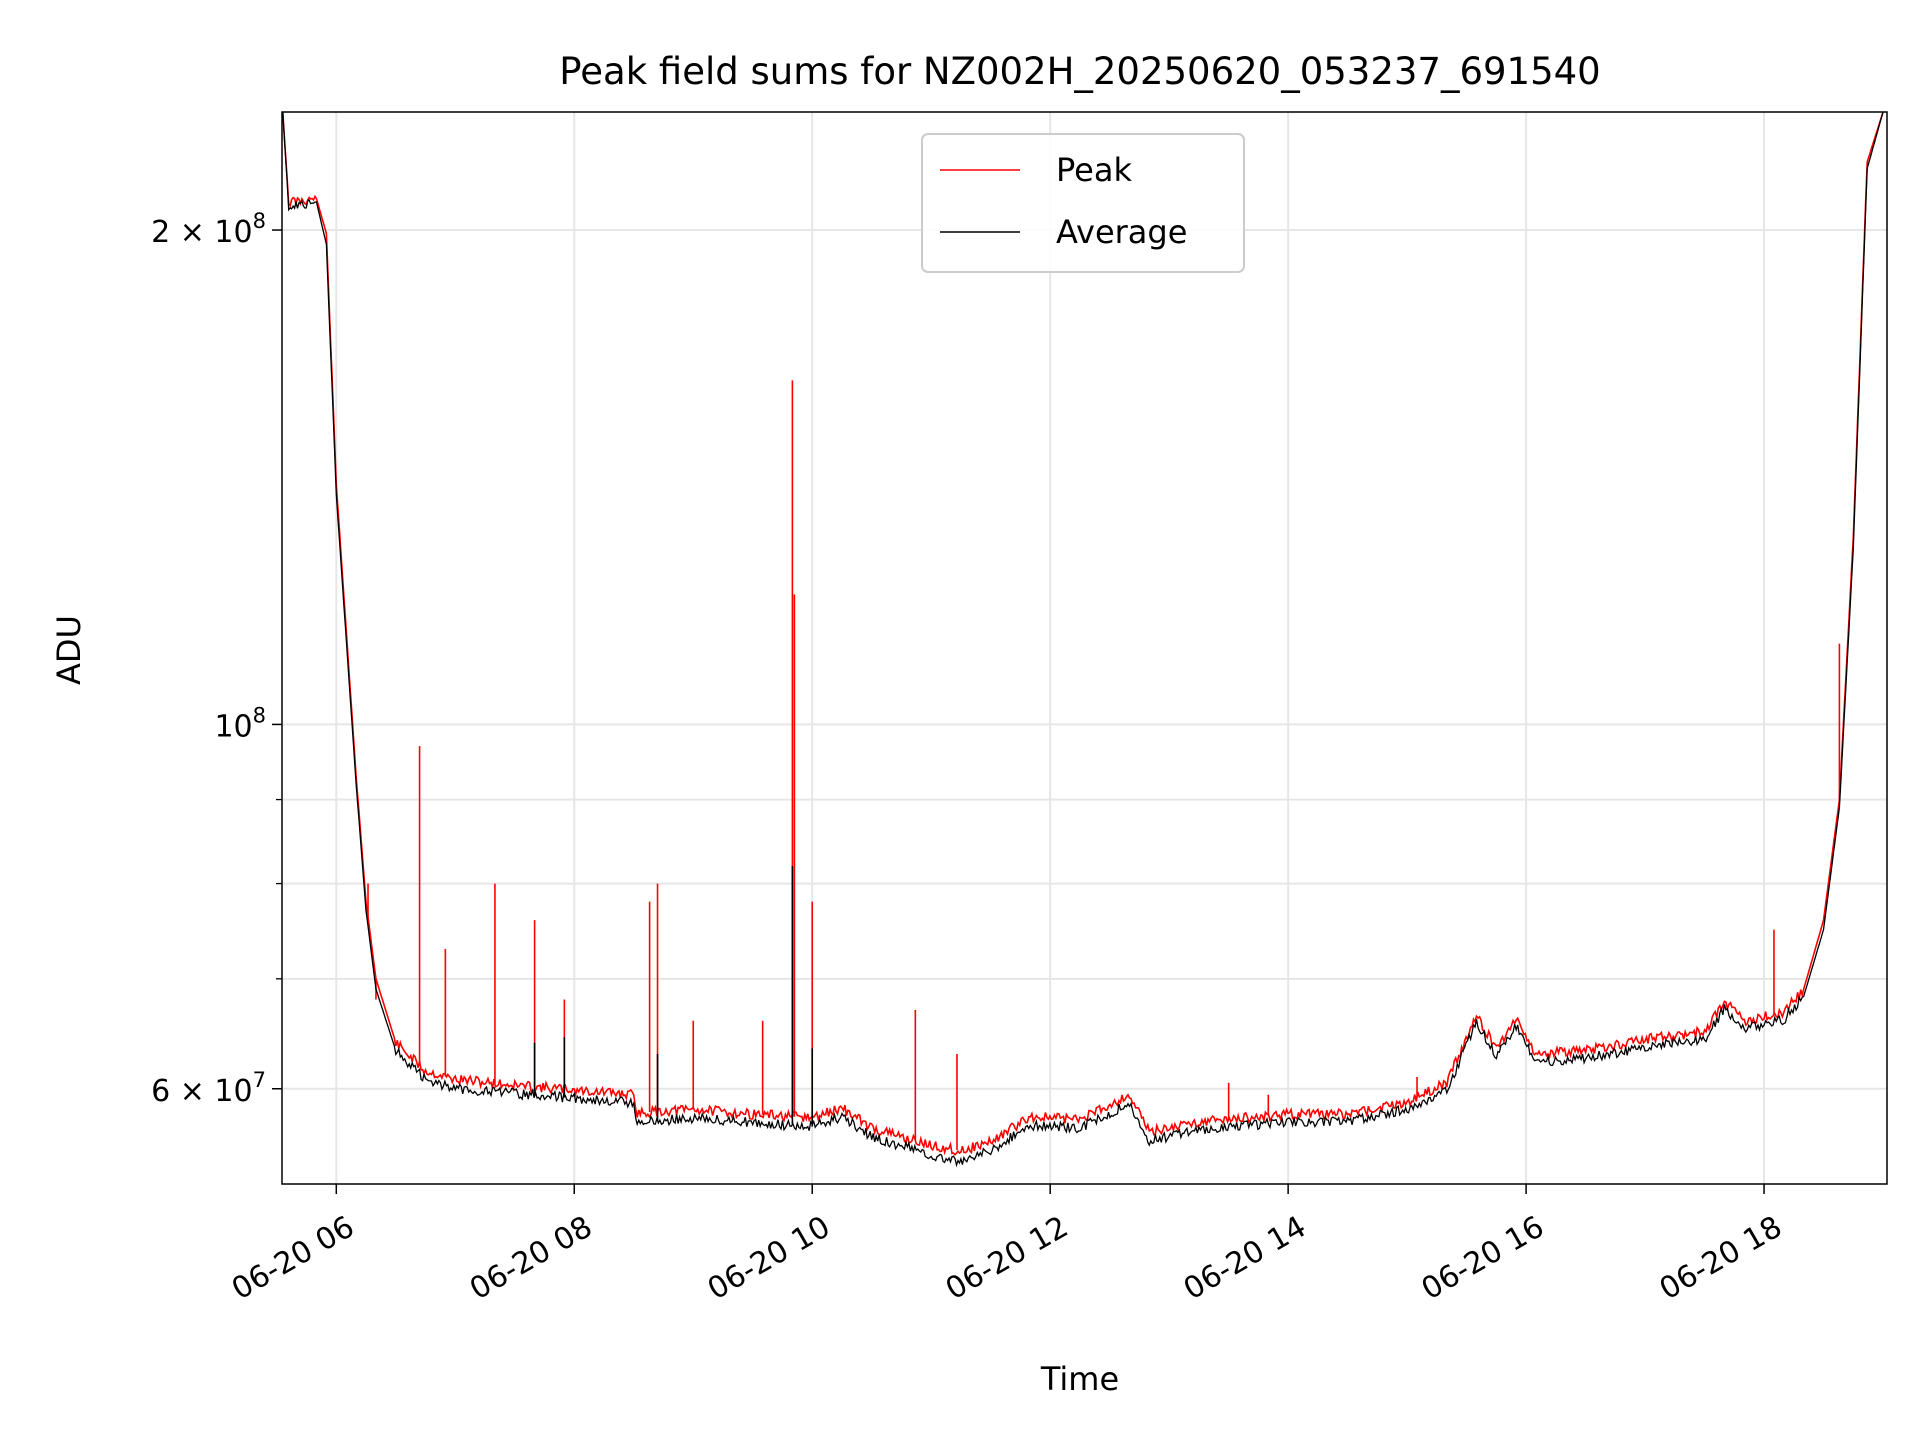 Image resolution: width=1920 pixels, height=1444 pixels. I want to click on y-tick-label: 2 × 108, so click(208, 229).